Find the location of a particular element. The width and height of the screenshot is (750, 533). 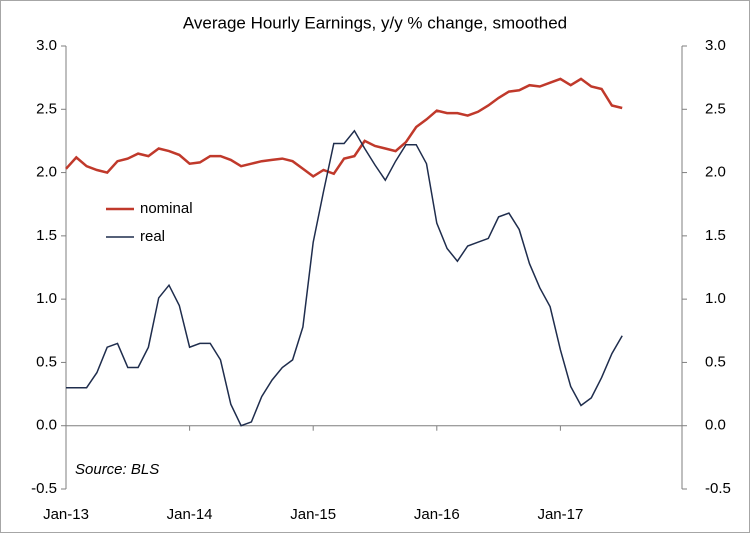

y-tick-label: 2.0 is located at coordinates (46, 172).